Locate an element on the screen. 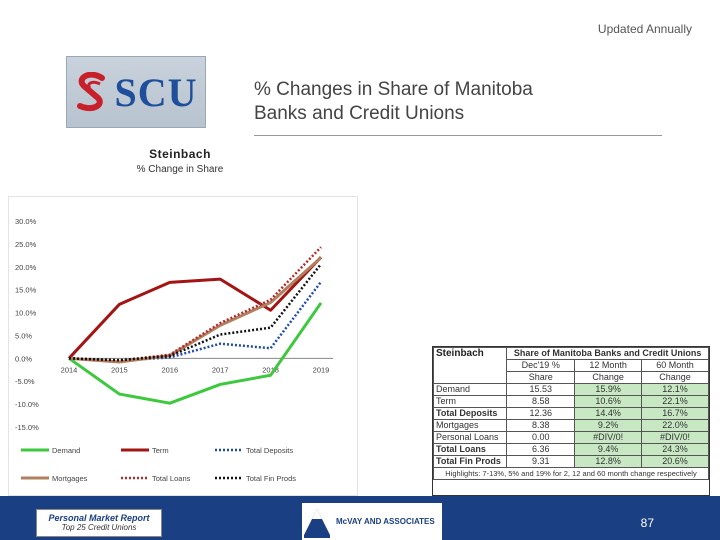 This screenshot has width=720, height=540. legend-label: Mortgages is located at coordinates (70, 478).